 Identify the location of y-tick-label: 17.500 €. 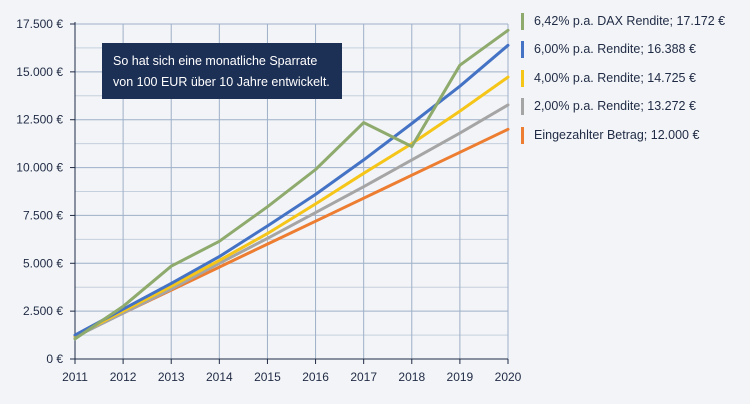
(39, 24).